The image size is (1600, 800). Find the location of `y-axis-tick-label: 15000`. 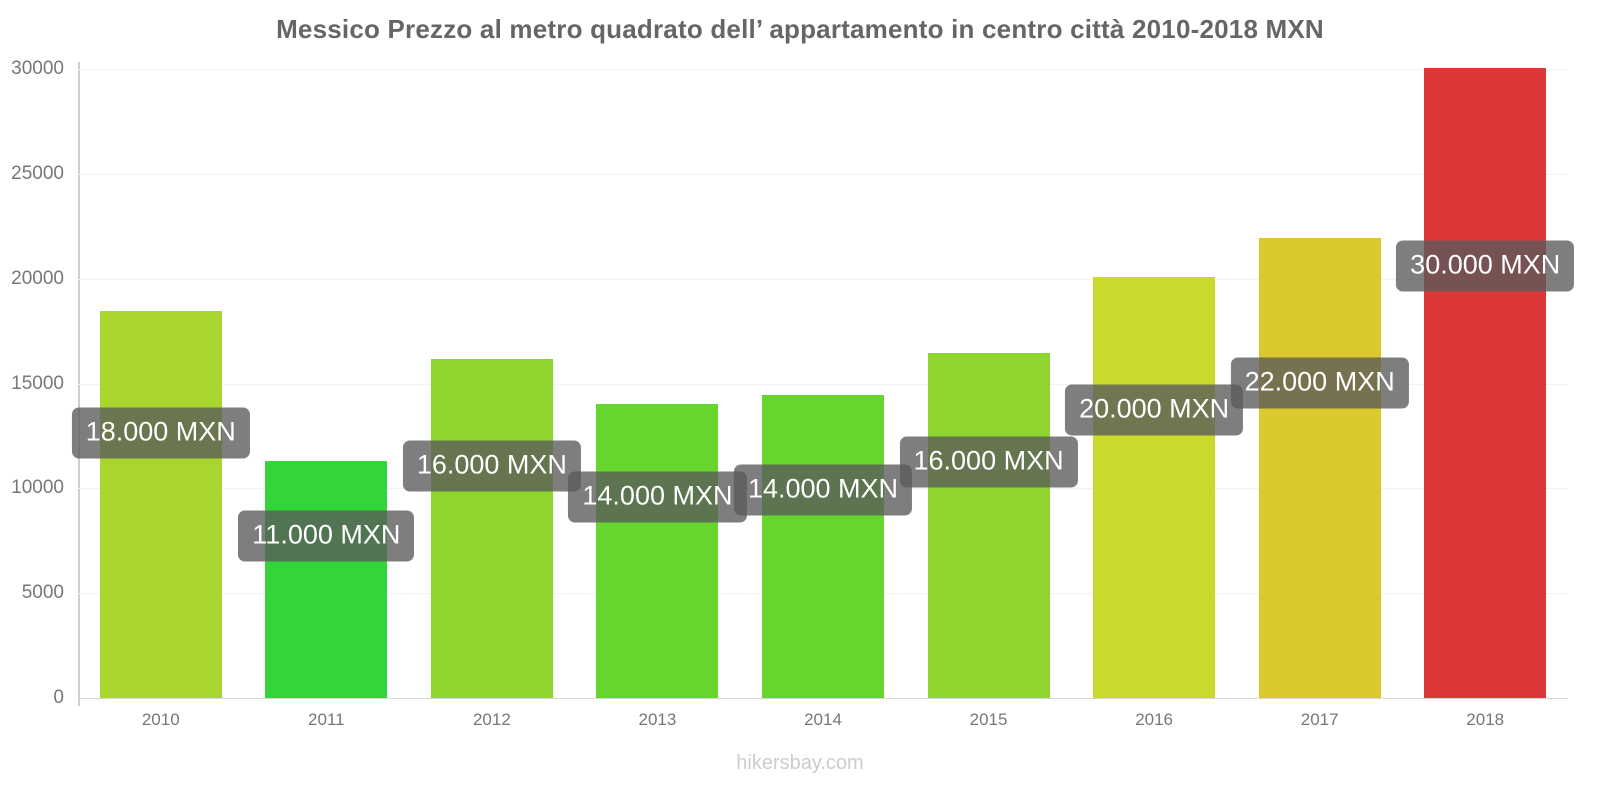

y-axis-tick-label: 15000 is located at coordinates (37, 383).